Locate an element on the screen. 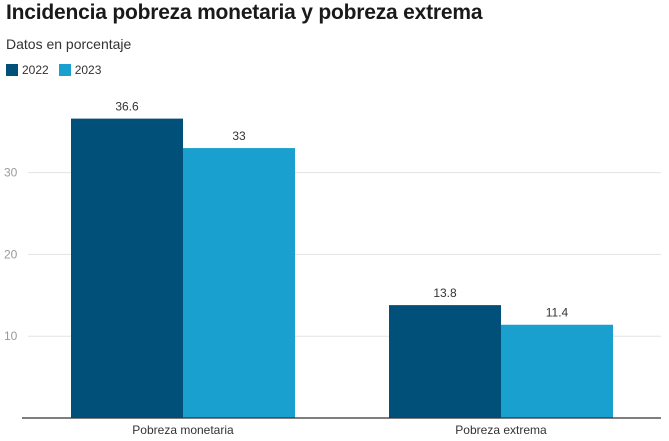 This screenshot has height=441, width=669. legend-label-2023: 2023 is located at coordinates (88, 70).